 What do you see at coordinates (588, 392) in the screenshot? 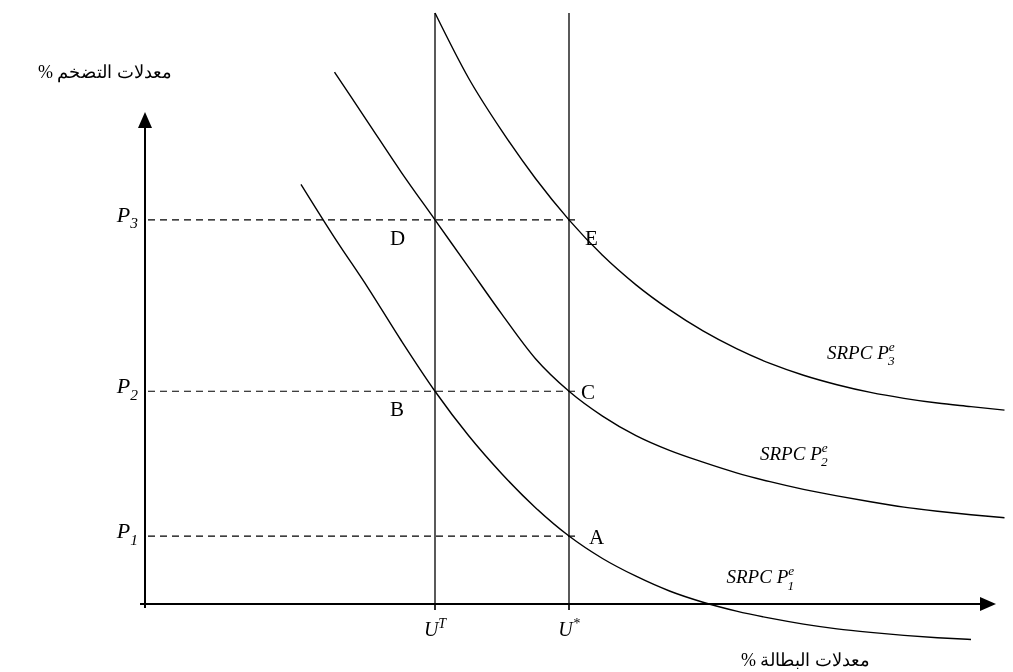
I see `annotation: C` at bounding box center [588, 392].